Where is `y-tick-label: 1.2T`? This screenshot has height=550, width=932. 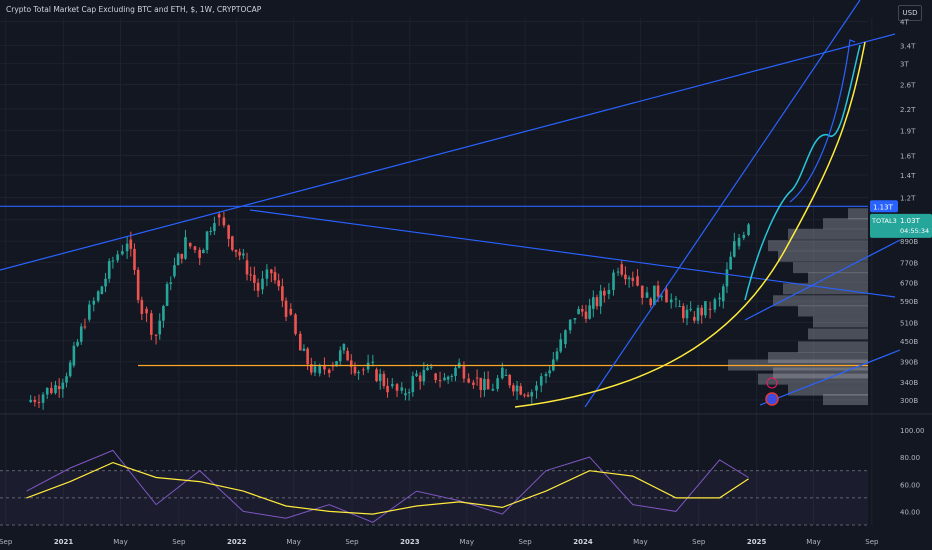
y-tick-label: 1.2T is located at coordinates (908, 199).